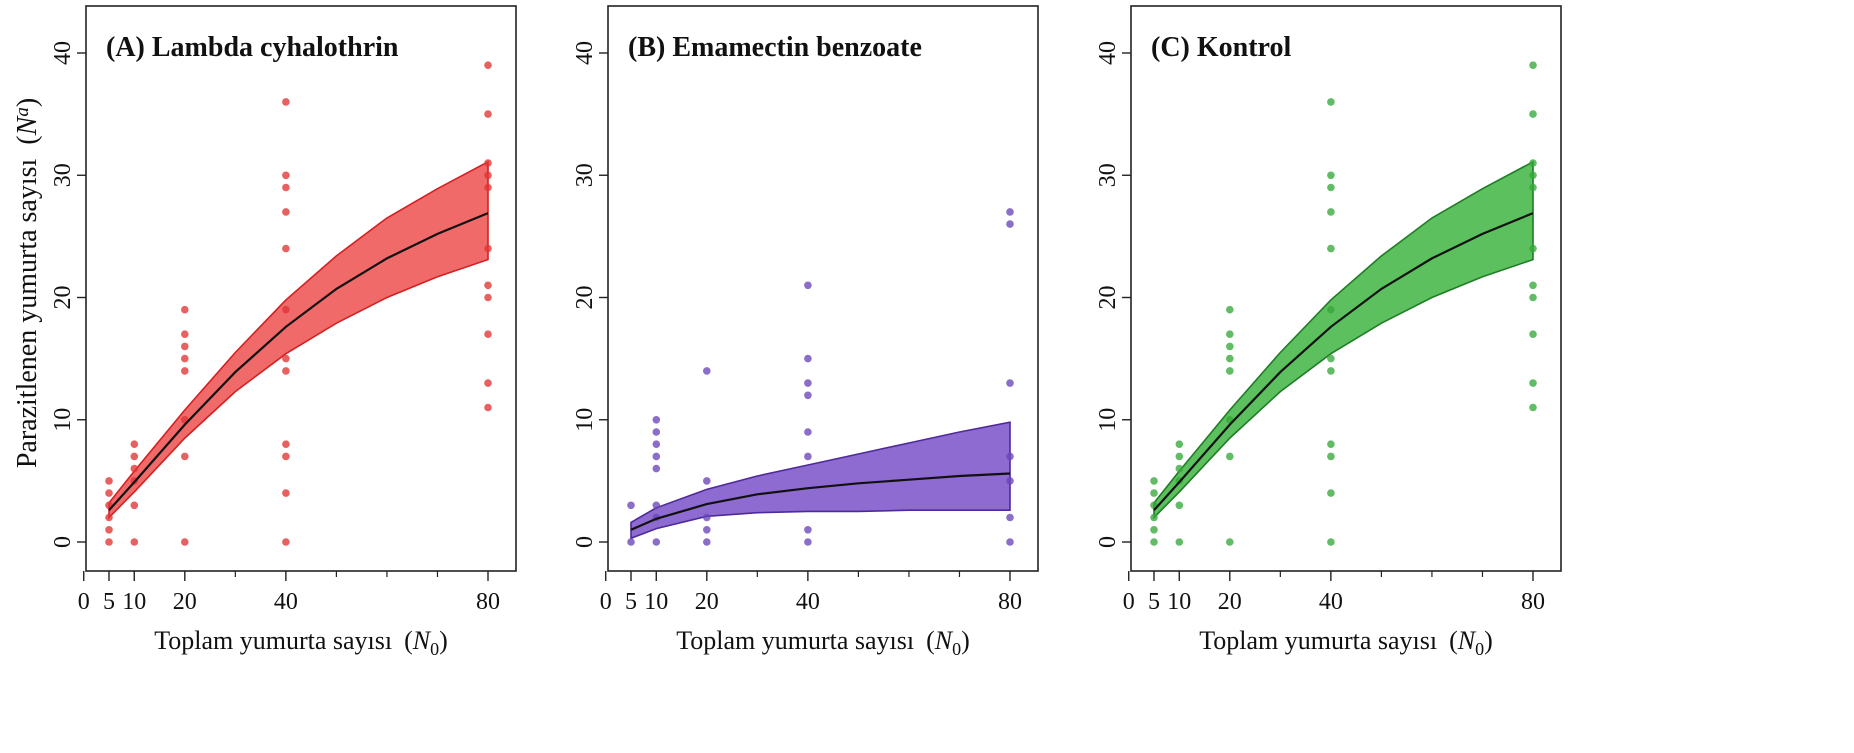 The image size is (1854, 753). I want to click on x-axis-title-b: Toplam yumurta sayısı (N0), so click(823, 642).